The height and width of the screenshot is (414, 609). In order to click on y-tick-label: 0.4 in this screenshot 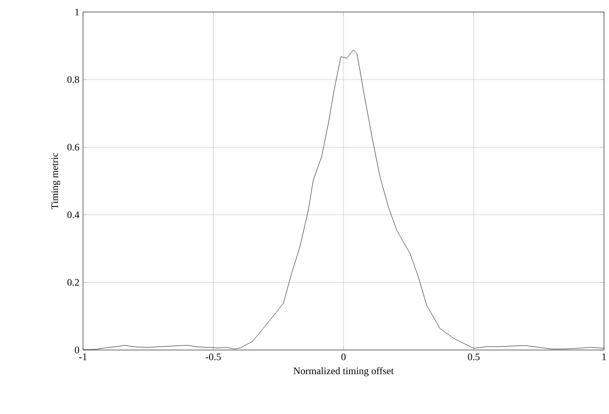, I will do `click(73, 214)`.